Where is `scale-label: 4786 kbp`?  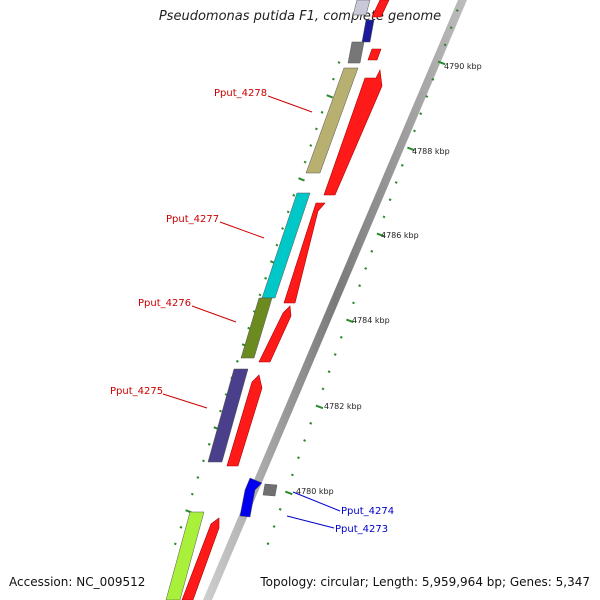
scale-label: 4786 kbp is located at coordinates (400, 235).